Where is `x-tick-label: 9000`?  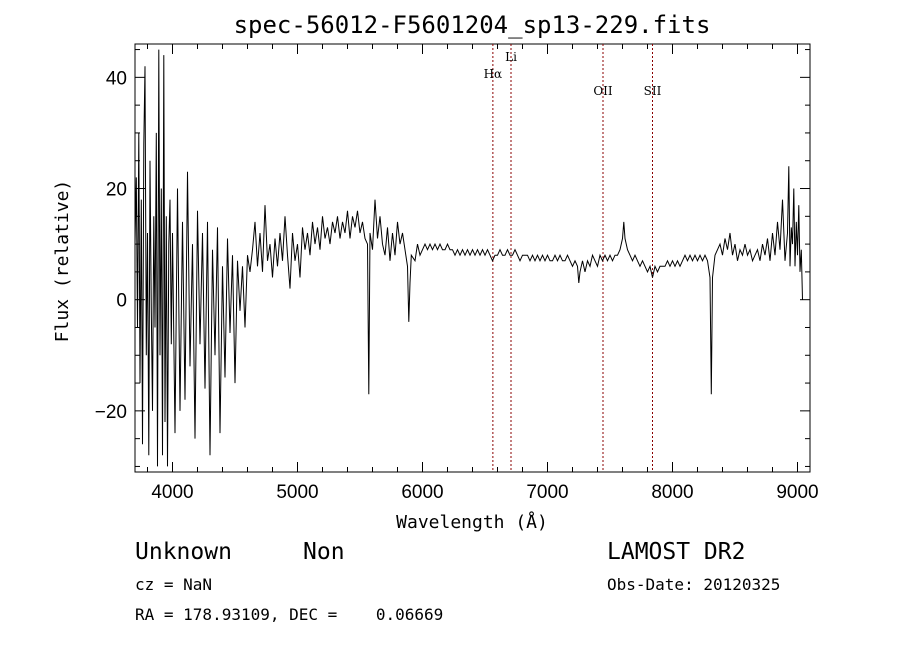
x-tick-label: 9000 is located at coordinates (797, 492).